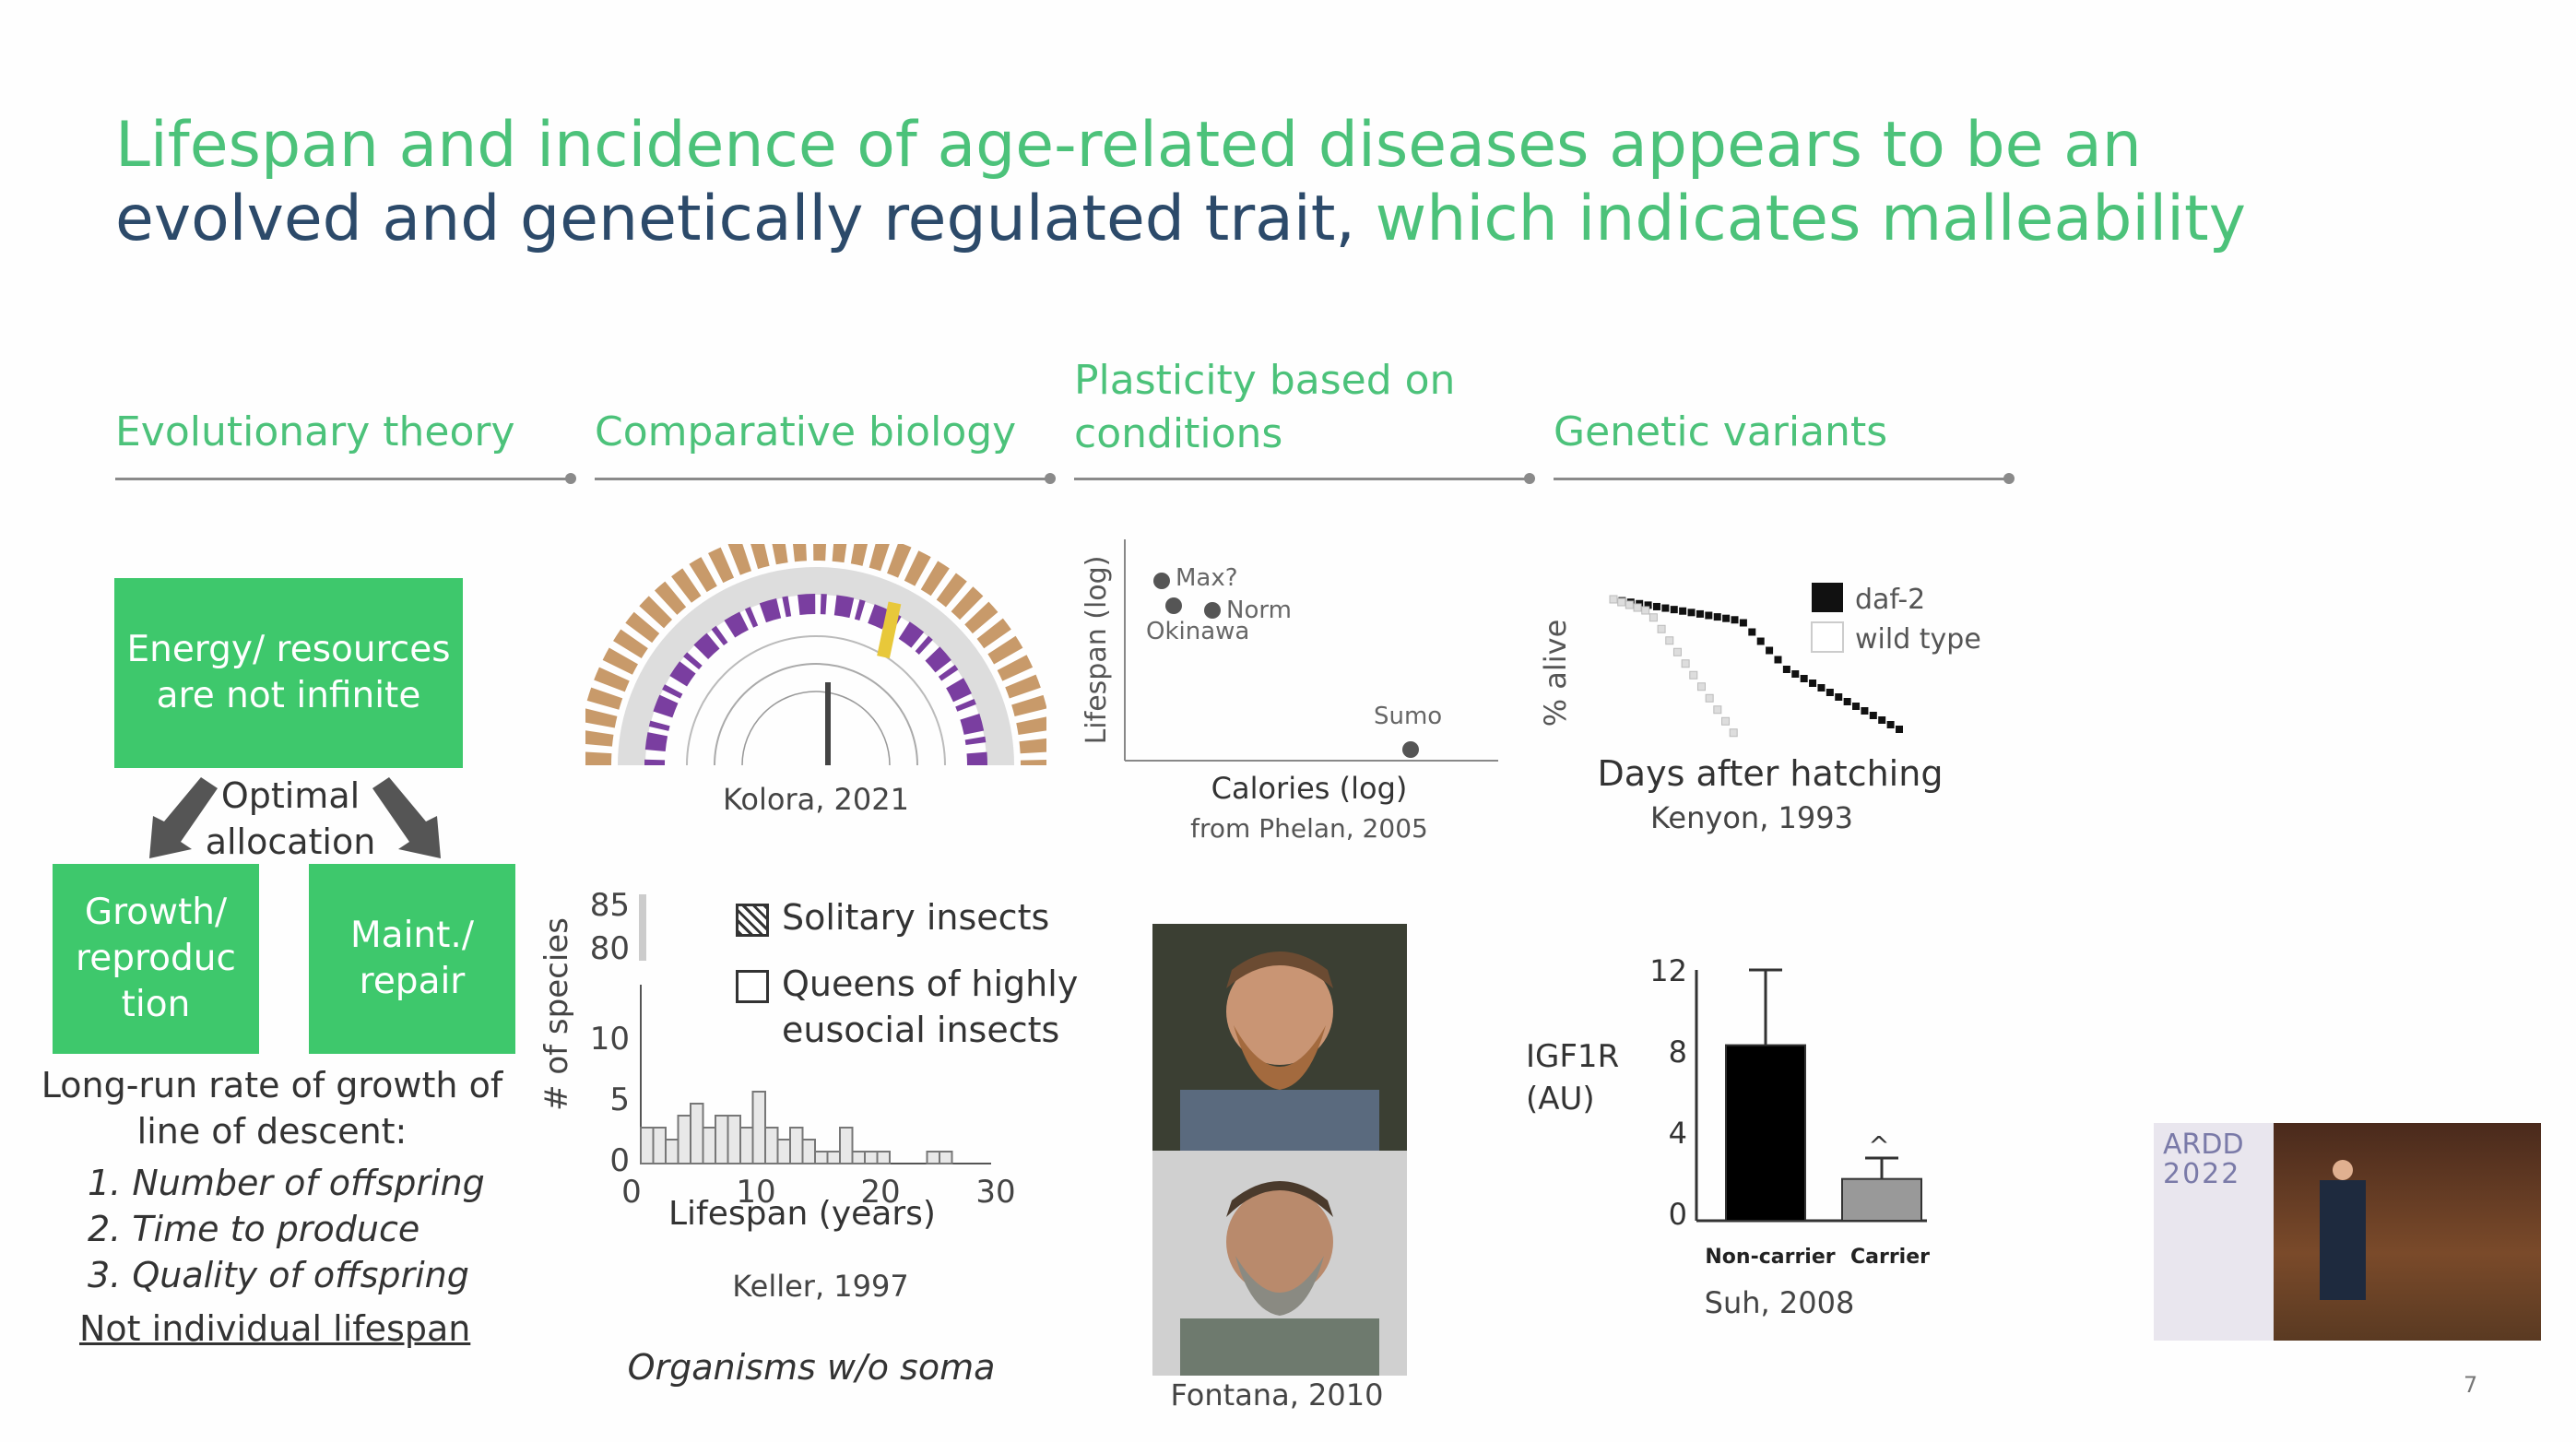 The image size is (2576, 1442). I want to click on energy-box: Energy/ resources are not infinite, so click(288, 673).